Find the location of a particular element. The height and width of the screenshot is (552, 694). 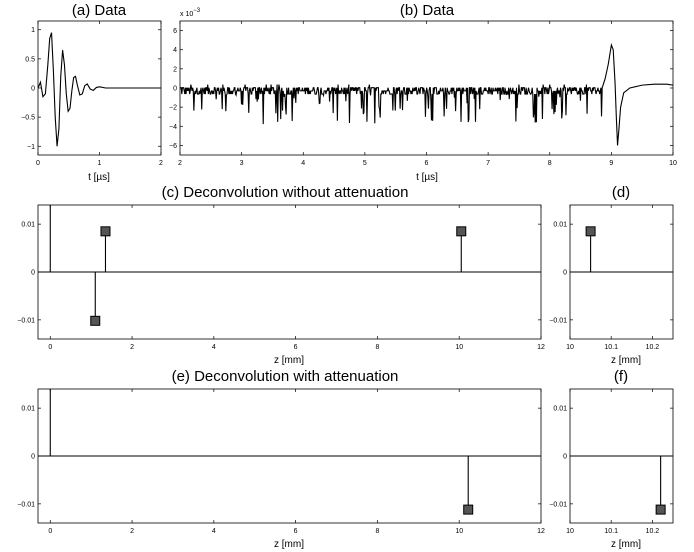

xtick-label-e: 2 is located at coordinates (132, 531).